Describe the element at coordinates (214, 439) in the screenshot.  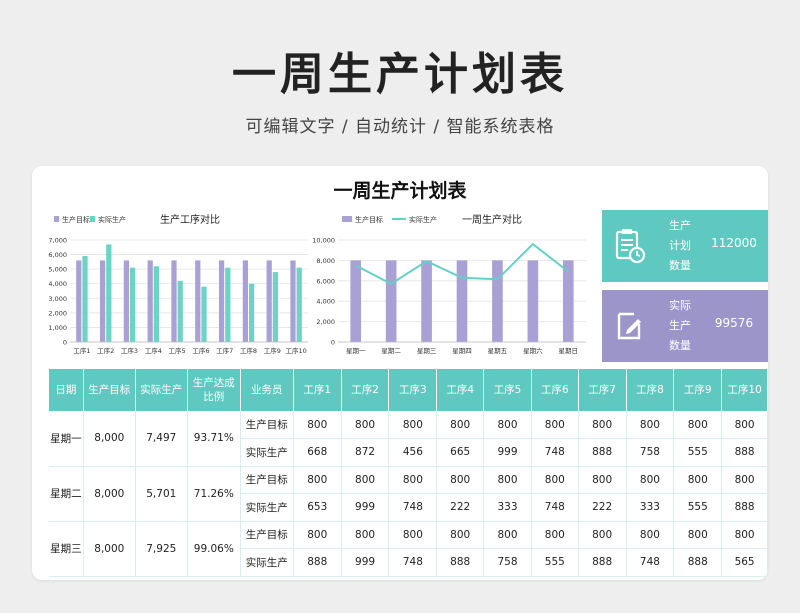
I see `ratio-cell: 93.71%` at that location.